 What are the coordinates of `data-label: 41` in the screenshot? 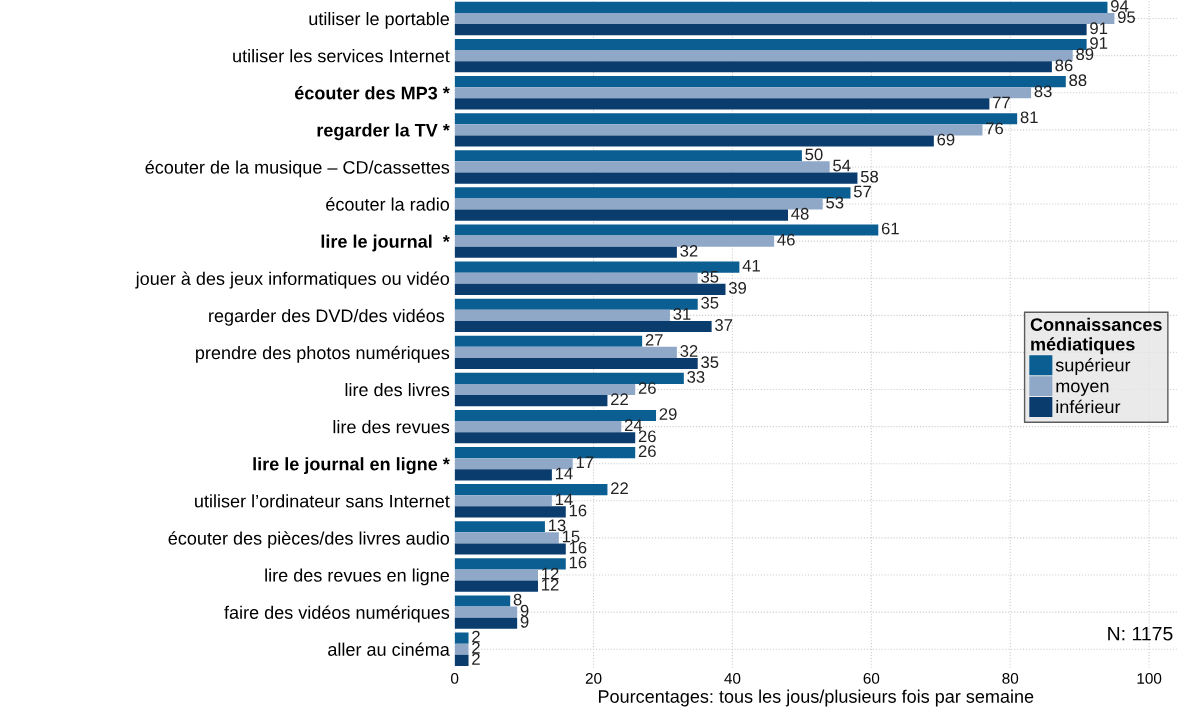 It's located at (751, 265).